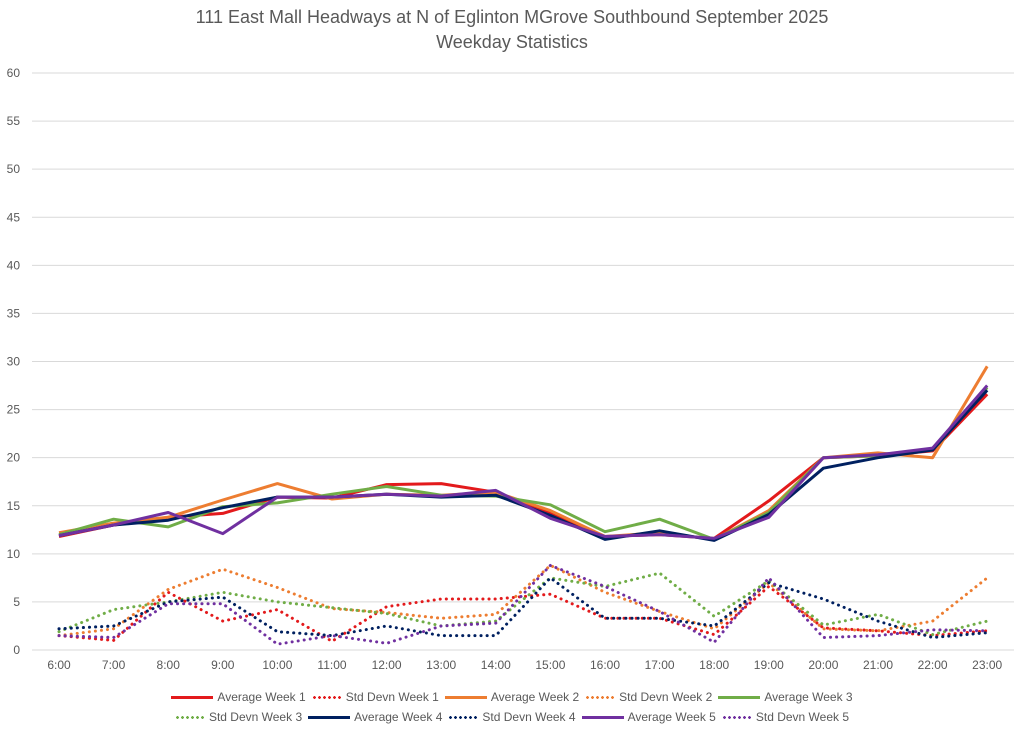 This screenshot has width=1024, height=734. What do you see at coordinates (808, 697) in the screenshot?
I see `legend-label: Average Week 3` at bounding box center [808, 697].